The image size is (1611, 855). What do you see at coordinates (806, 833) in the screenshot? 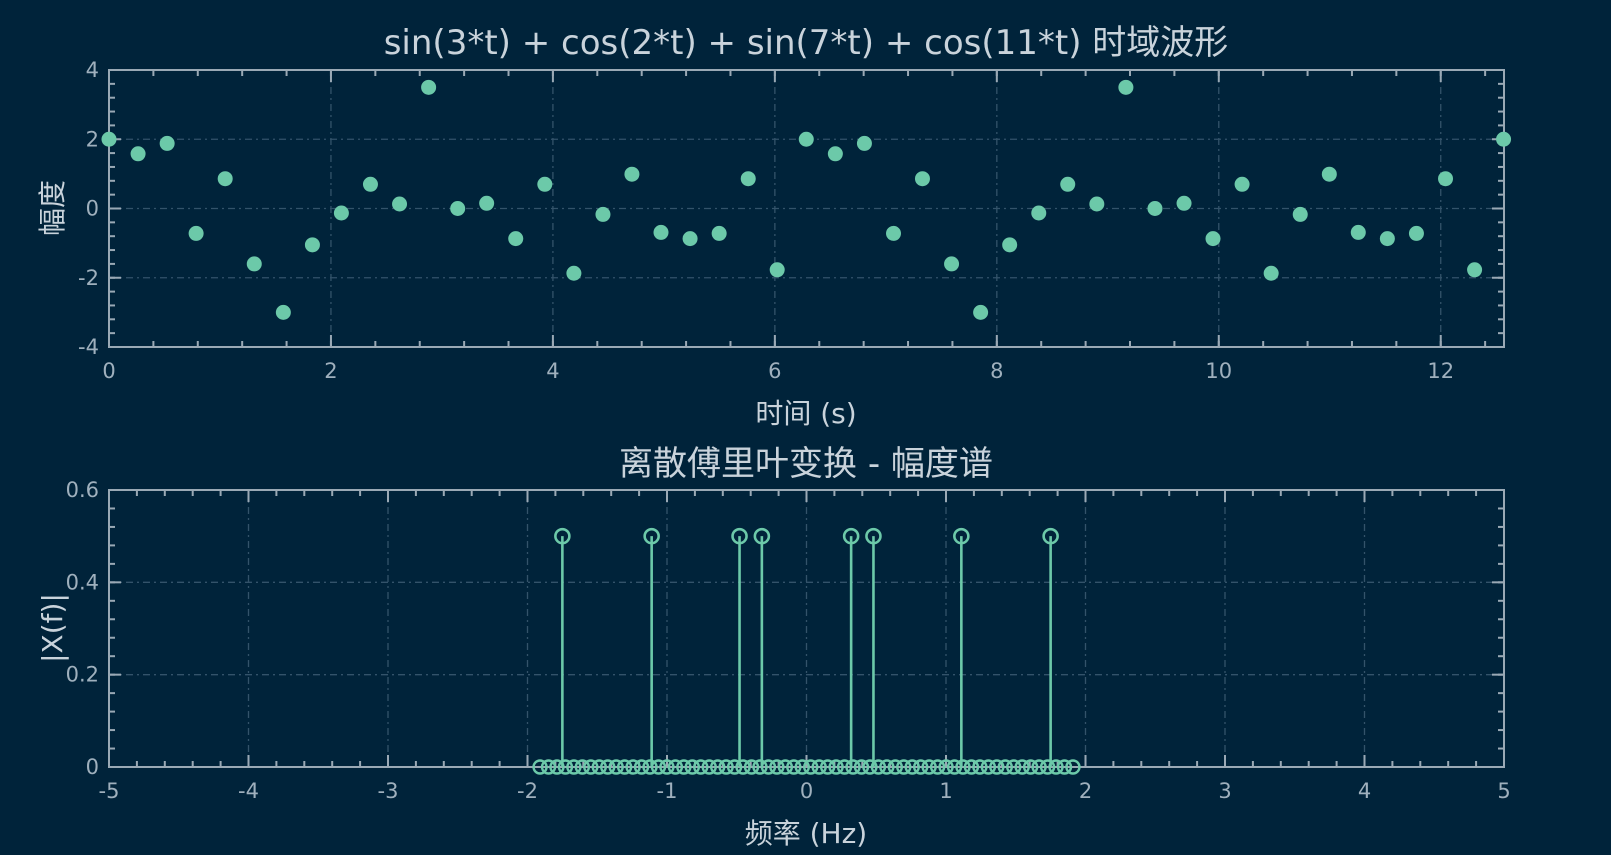
I see `bottom-x-axis-label: 频率 (Hz)` at bounding box center [806, 833].